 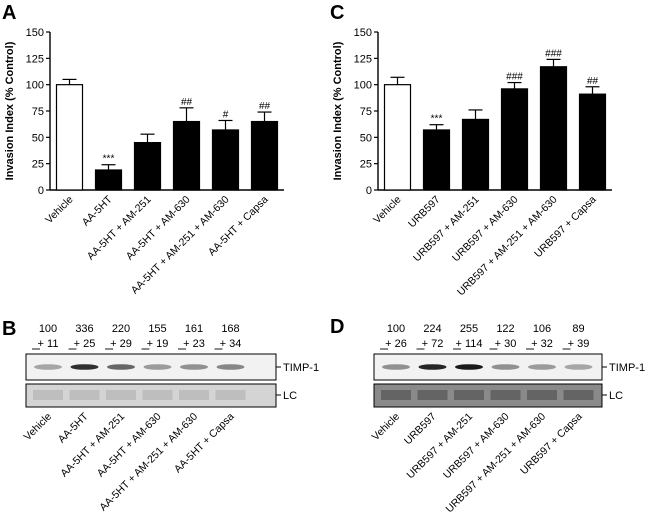 What do you see at coordinates (9, 329) in the screenshot?
I see `panel-letter-b: B` at bounding box center [9, 329].